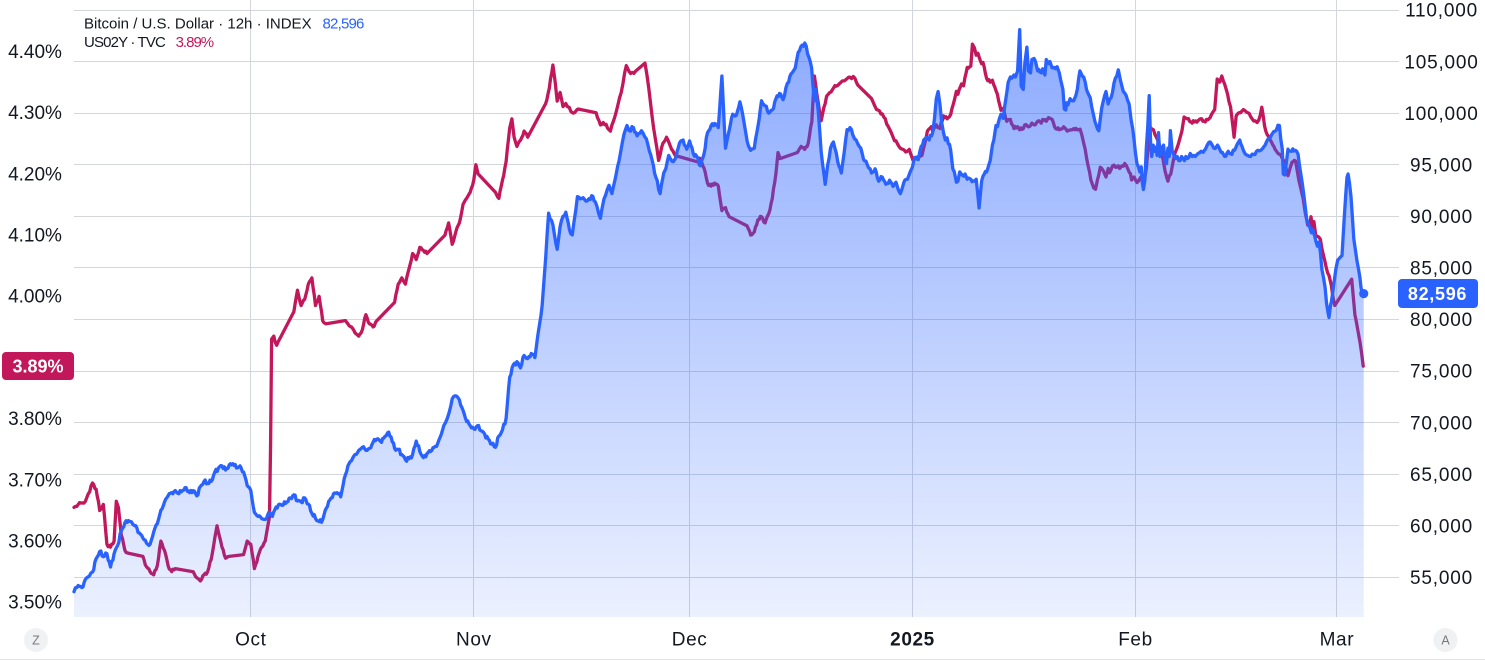 The width and height of the screenshot is (1485, 663). What do you see at coordinates (1441, 475) in the screenshot?
I see `svg-text: 65,000` at bounding box center [1441, 475].